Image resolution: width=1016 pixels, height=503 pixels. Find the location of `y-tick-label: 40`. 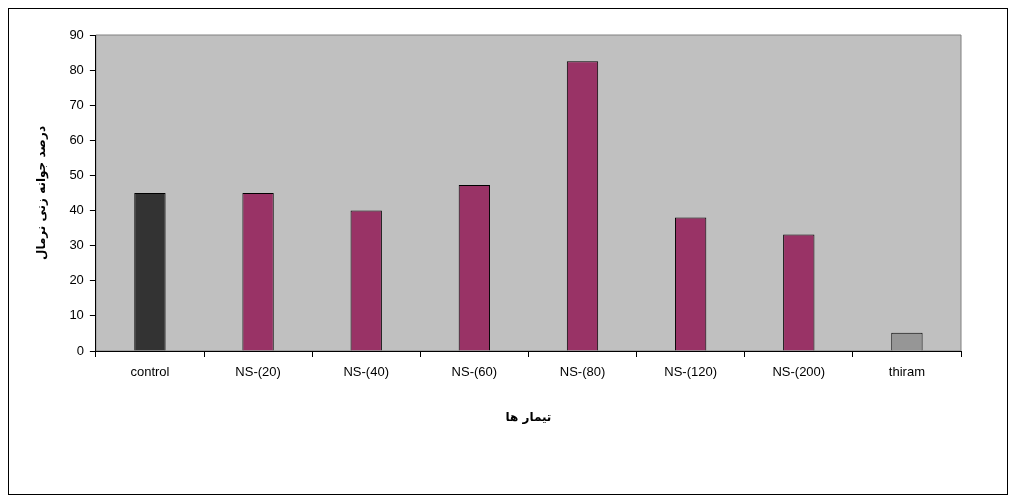

y-tick-label: 40 is located at coordinates (76, 210).